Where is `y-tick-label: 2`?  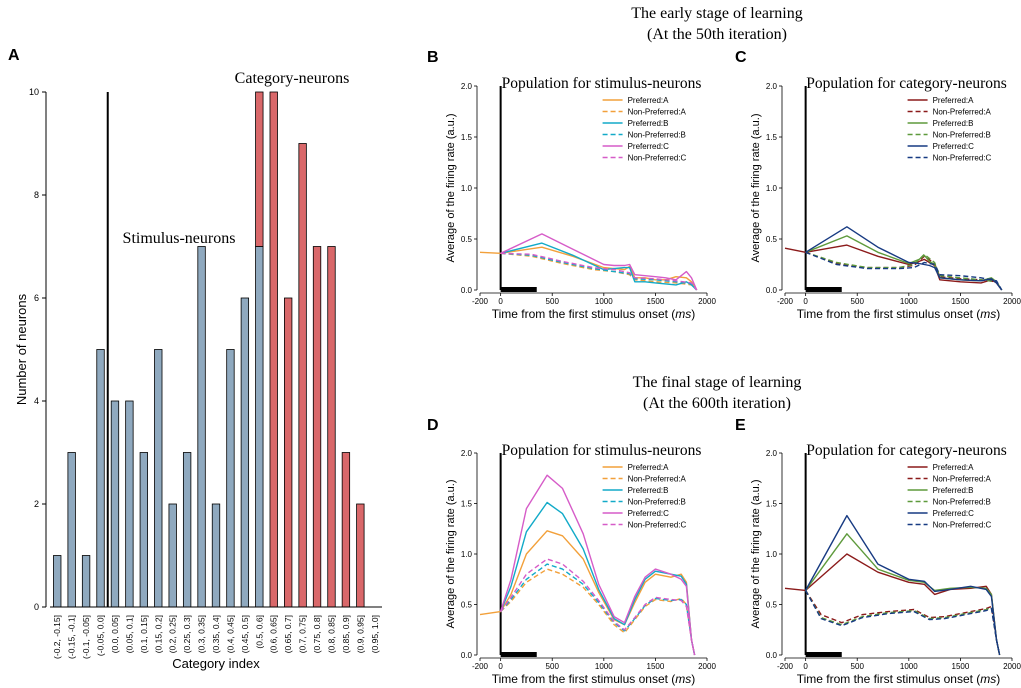 y-tick-label: 2 is located at coordinates (36, 504).